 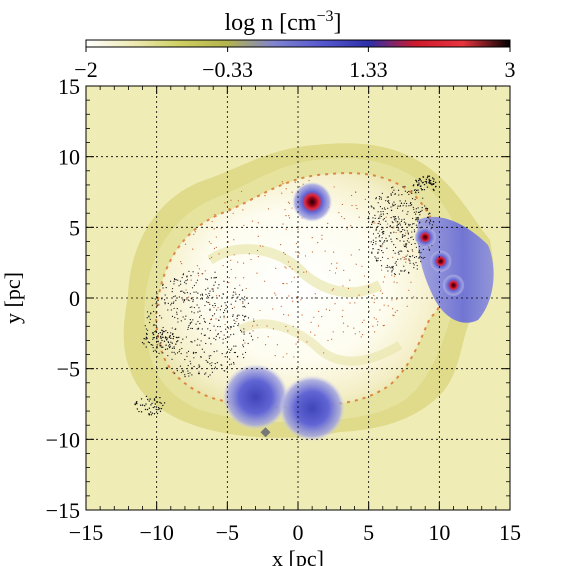 What do you see at coordinates (298, 532) in the screenshot?
I see `x-tick-label: 0` at bounding box center [298, 532].